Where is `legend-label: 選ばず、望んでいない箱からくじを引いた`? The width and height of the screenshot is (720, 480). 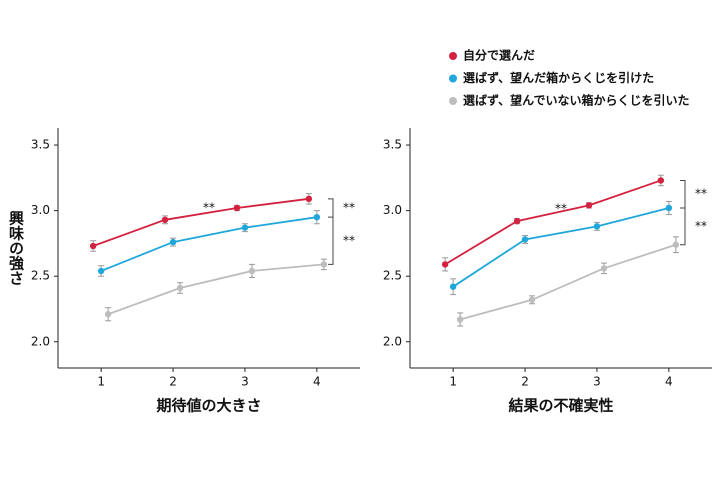
legend-label: 選ばず、望んでいない箱からくじを引いた is located at coordinates (576, 100).